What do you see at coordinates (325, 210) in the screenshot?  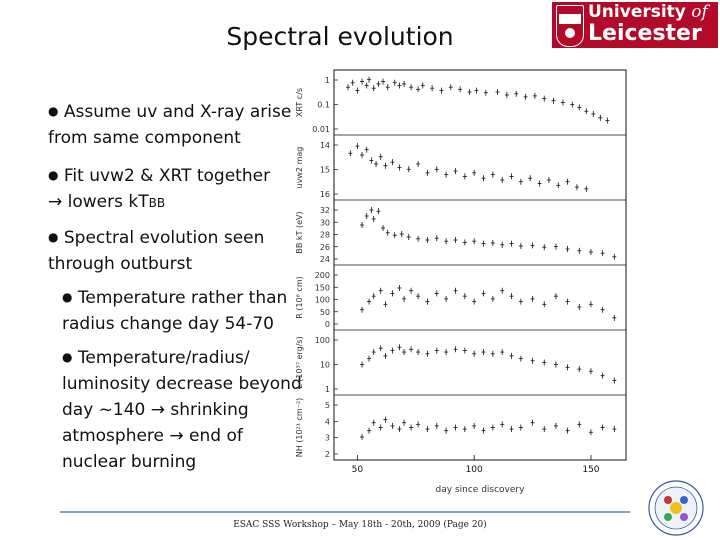 I see `y-tick-label: 32` at bounding box center [325, 210].